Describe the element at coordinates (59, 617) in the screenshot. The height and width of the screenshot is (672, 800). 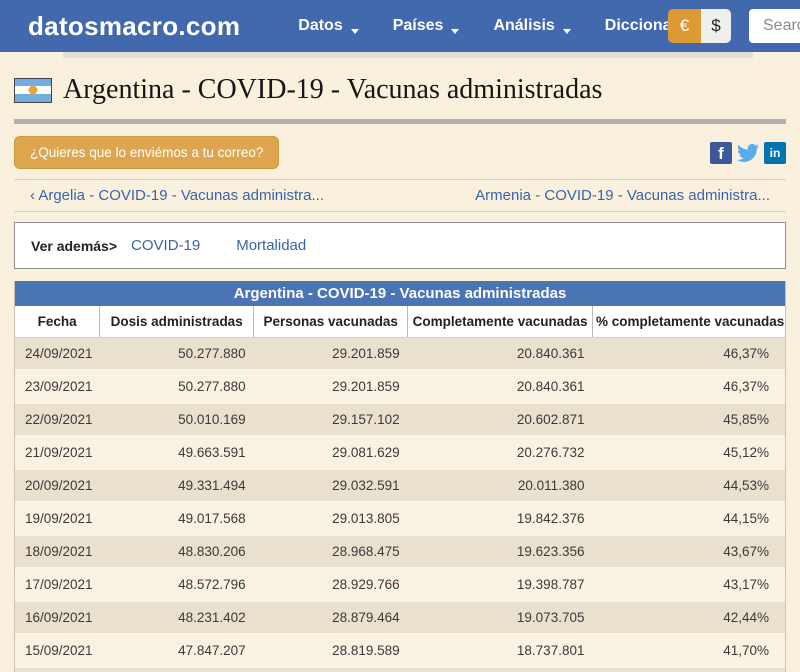
I see `cell-date: 16/09/2021` at that location.